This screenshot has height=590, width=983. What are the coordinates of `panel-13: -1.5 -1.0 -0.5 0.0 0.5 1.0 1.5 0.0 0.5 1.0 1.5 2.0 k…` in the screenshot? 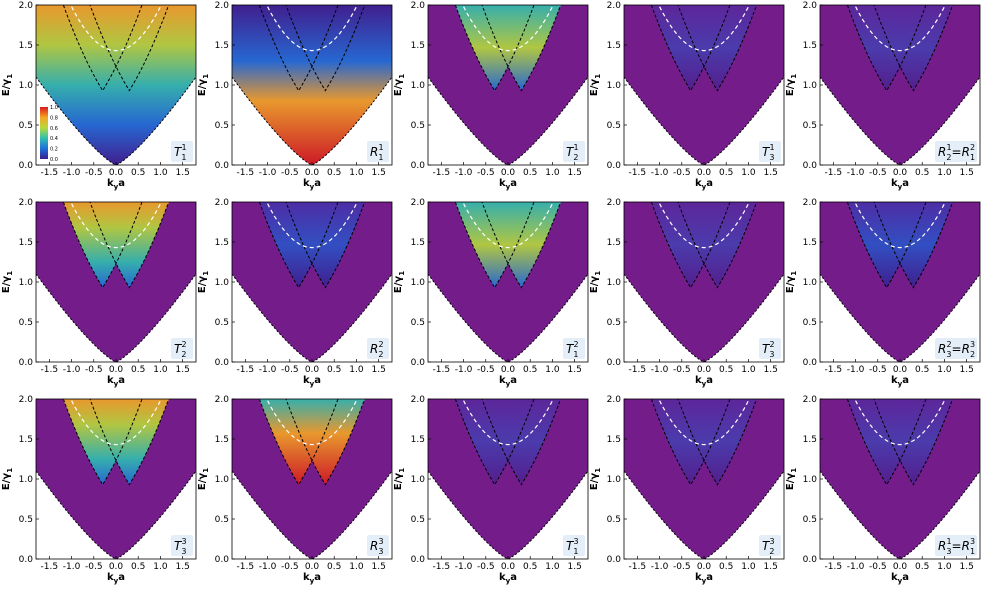 It's located at (491, 490).